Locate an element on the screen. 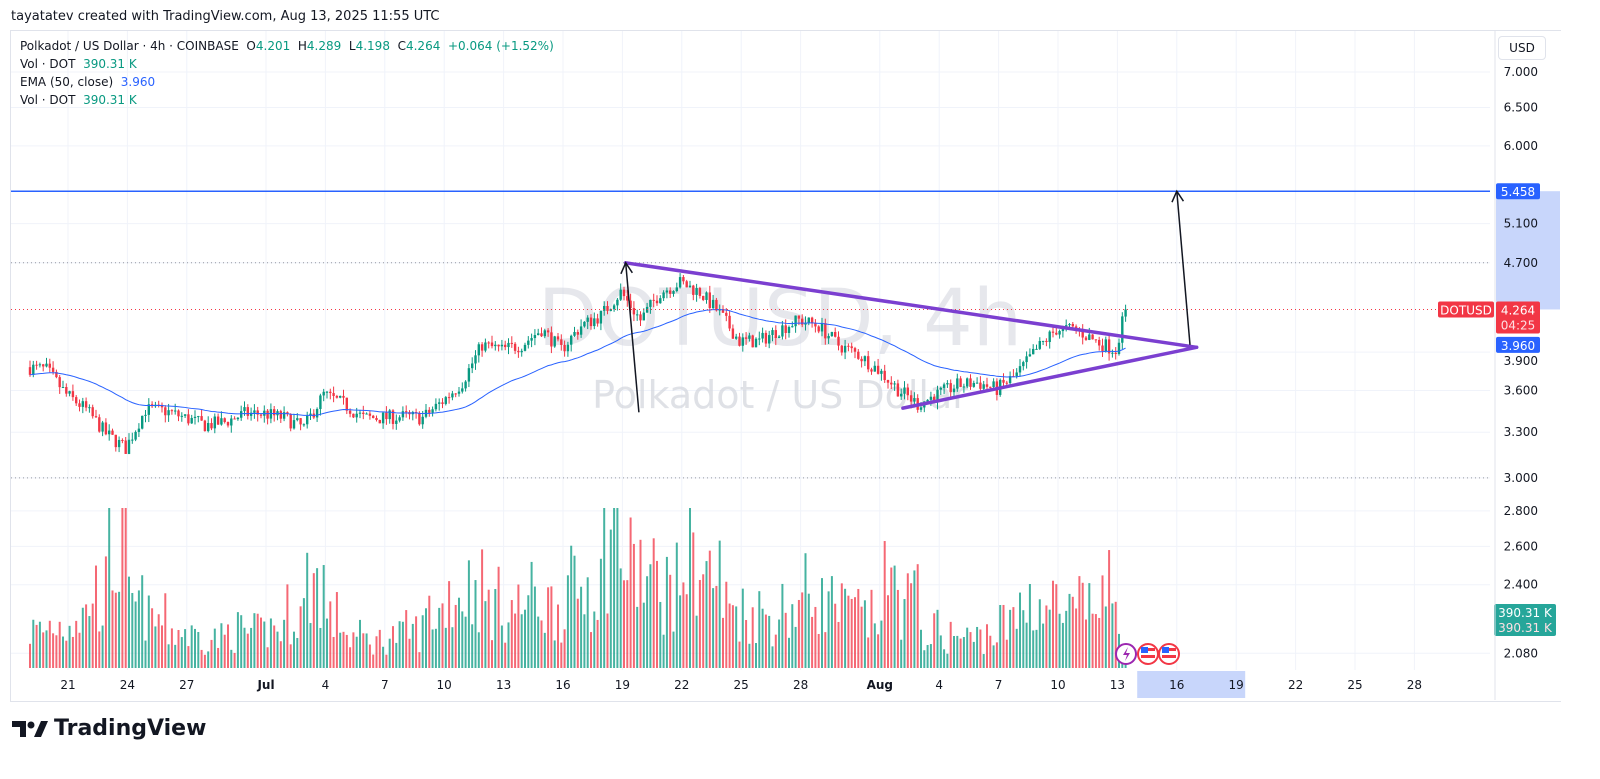  time-tick-label: 22 is located at coordinates (681, 685).